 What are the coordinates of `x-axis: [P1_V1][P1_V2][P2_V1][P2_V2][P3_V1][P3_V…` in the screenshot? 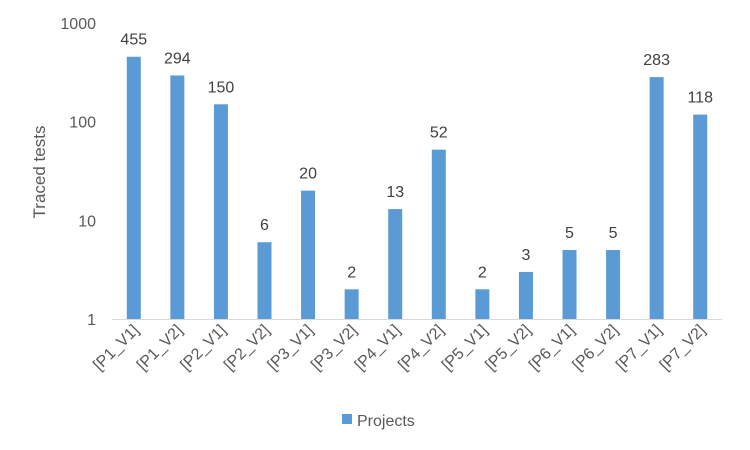 It's located at (406, 346).